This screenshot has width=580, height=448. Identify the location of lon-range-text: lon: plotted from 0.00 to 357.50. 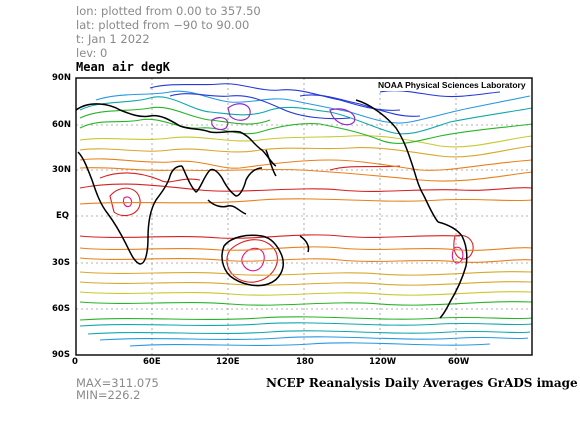
(168, 11).